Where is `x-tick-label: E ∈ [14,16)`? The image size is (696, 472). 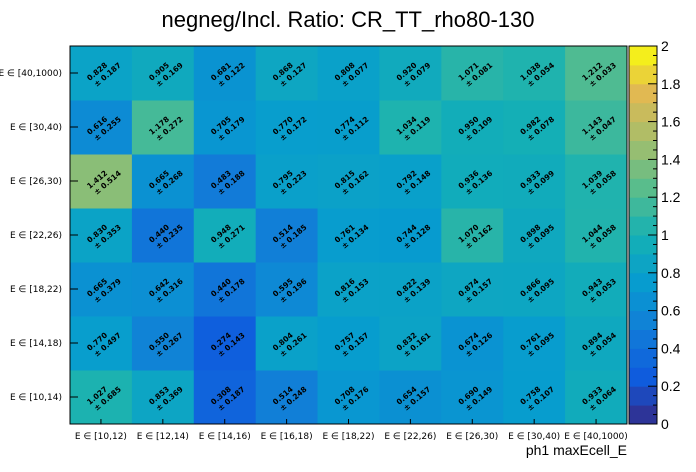
x-tick-label: E ∈ [14,16) is located at coordinates (225, 437).